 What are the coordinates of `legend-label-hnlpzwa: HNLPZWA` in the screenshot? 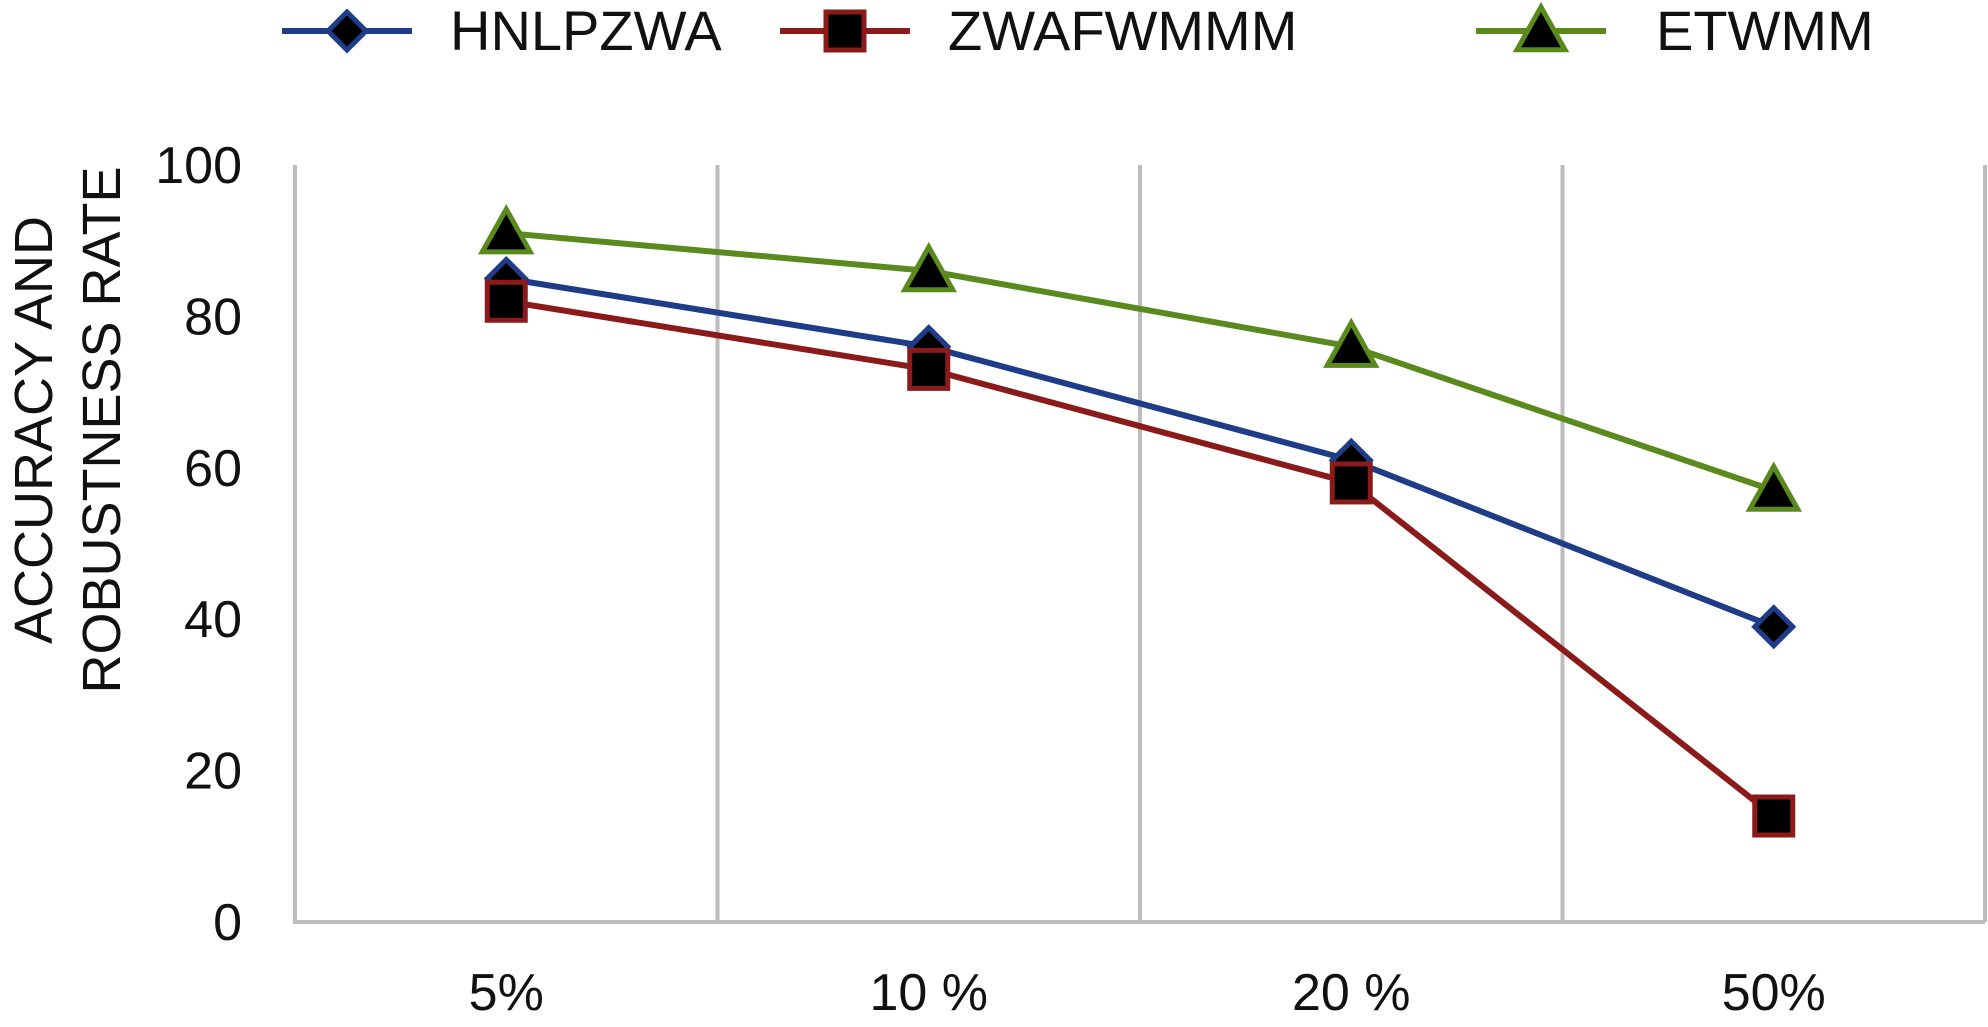 It's located at (586, 31).